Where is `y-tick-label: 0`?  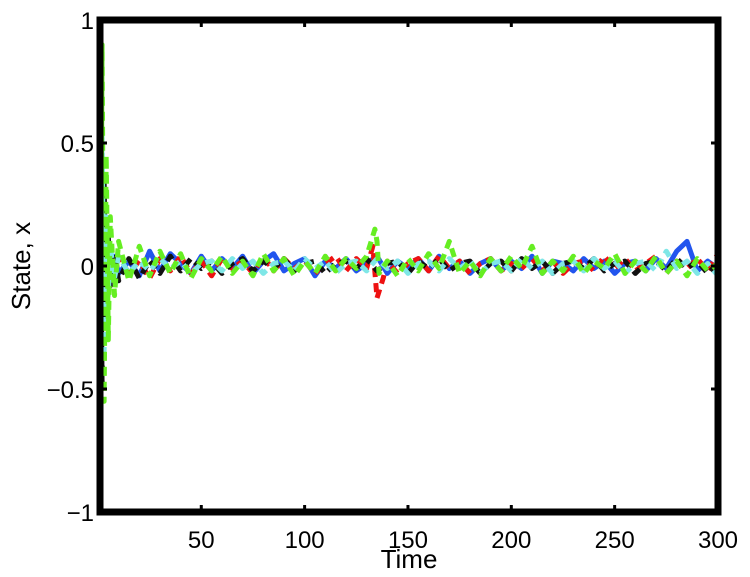
y-tick-label: 0 is located at coordinates (87, 267).